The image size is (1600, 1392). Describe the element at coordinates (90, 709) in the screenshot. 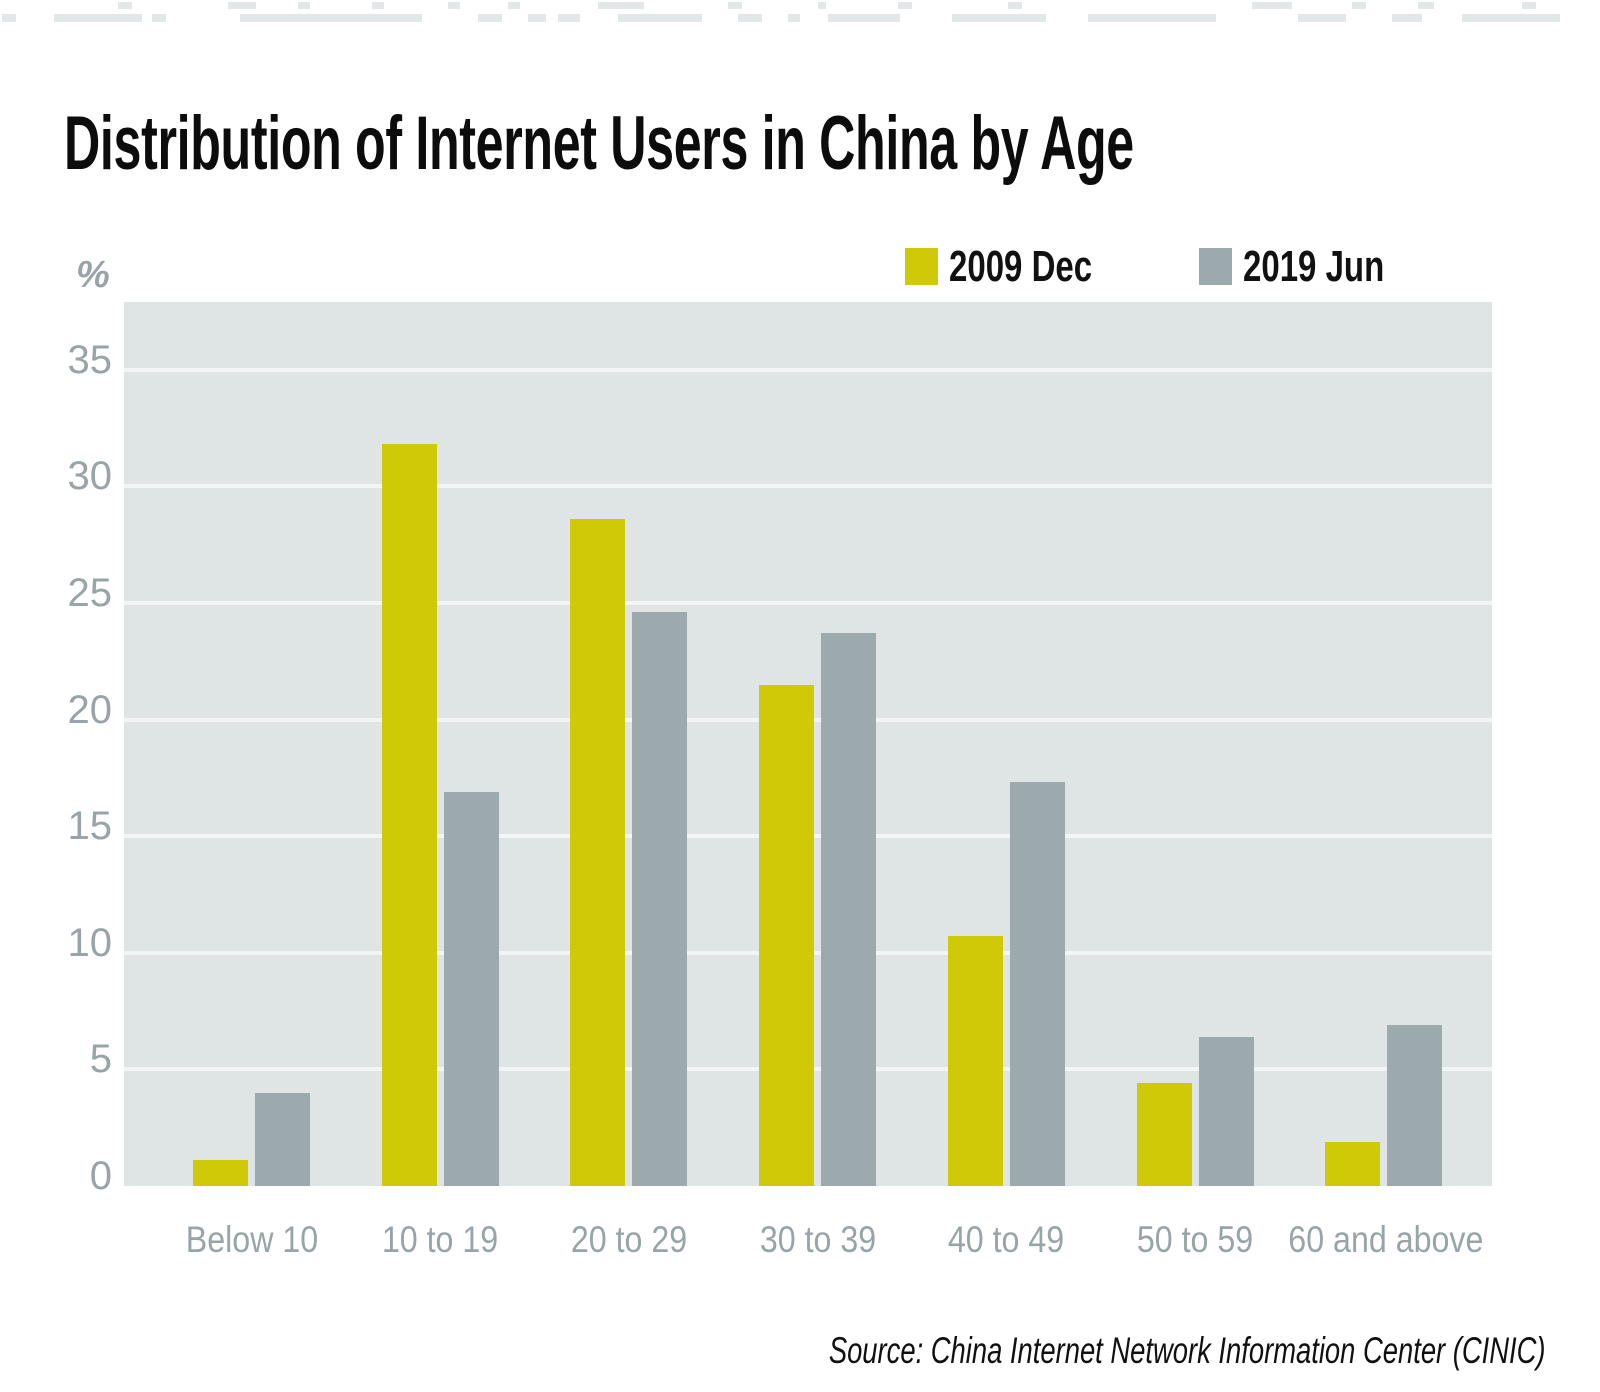

I see `y-tick-label-20: 20` at that location.